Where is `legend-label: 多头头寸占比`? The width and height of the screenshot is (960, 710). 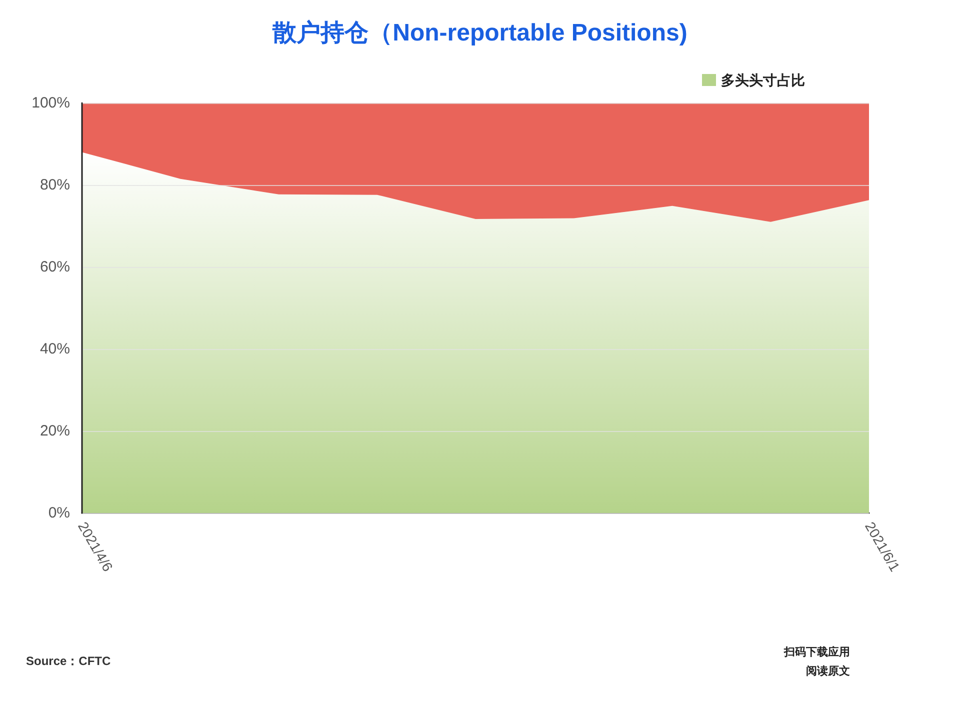
legend-label: 多头头寸占比 is located at coordinates (763, 80).